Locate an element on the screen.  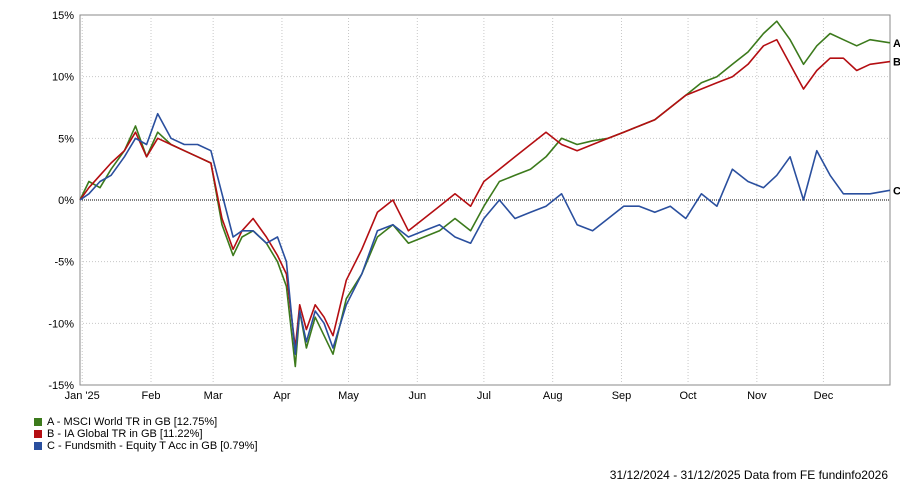
series-end-label-b: B is located at coordinates (896, 63).